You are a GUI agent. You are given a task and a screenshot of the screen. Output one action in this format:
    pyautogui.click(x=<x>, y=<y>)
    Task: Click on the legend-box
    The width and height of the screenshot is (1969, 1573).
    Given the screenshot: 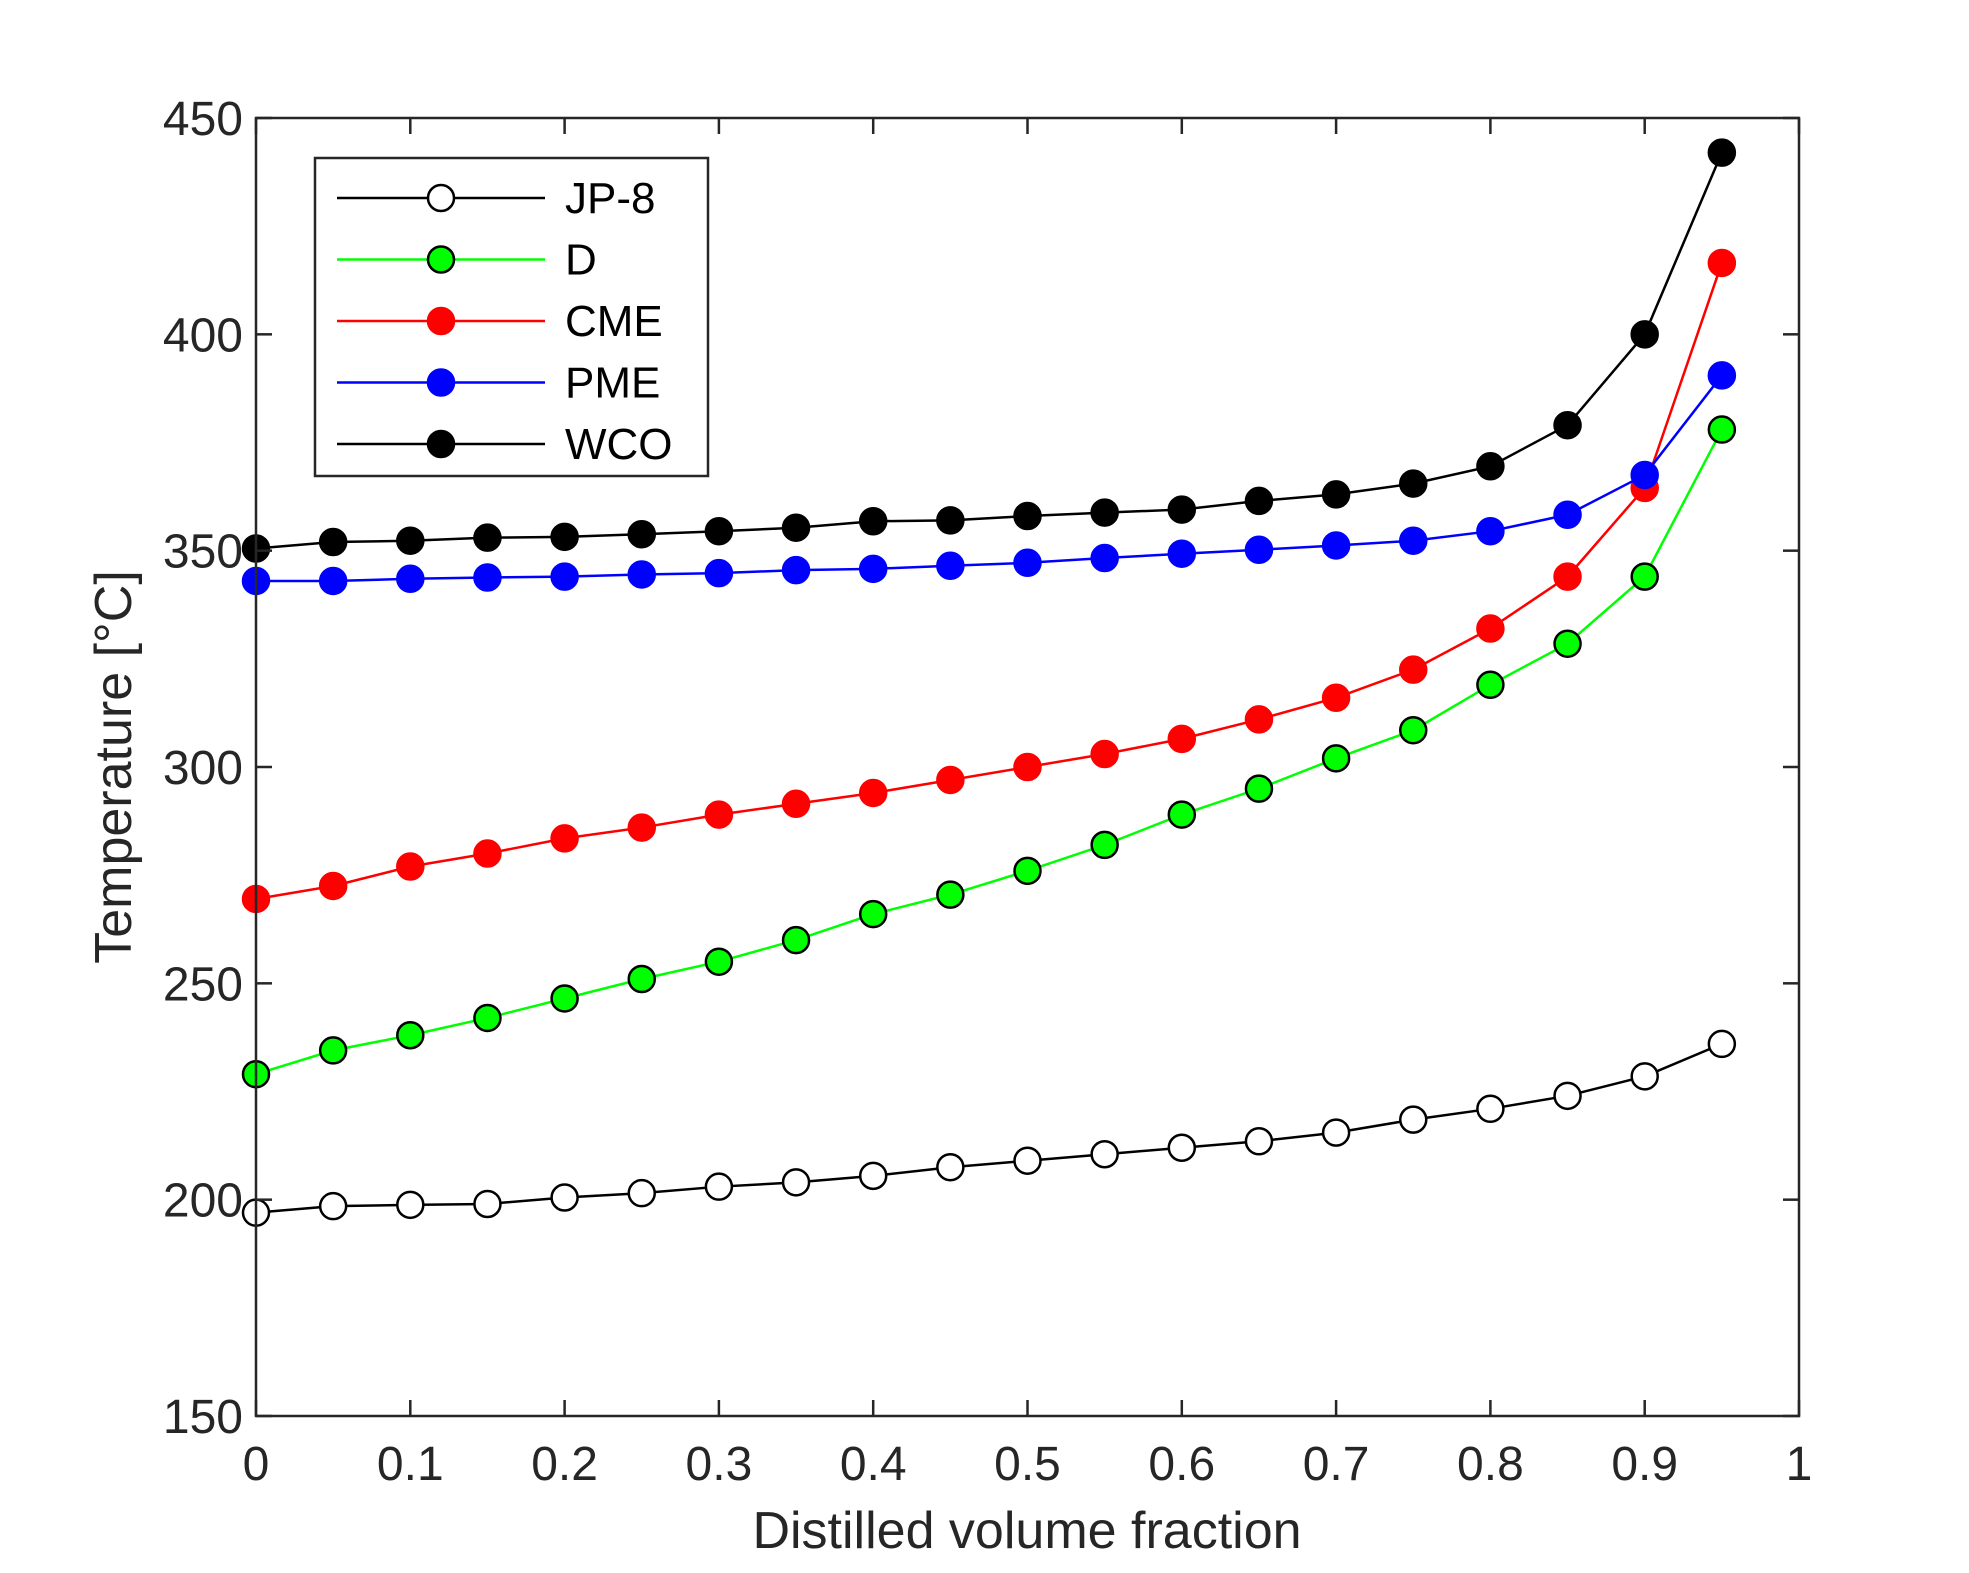 What is the action you would take?
    pyautogui.click(x=511, y=317)
    